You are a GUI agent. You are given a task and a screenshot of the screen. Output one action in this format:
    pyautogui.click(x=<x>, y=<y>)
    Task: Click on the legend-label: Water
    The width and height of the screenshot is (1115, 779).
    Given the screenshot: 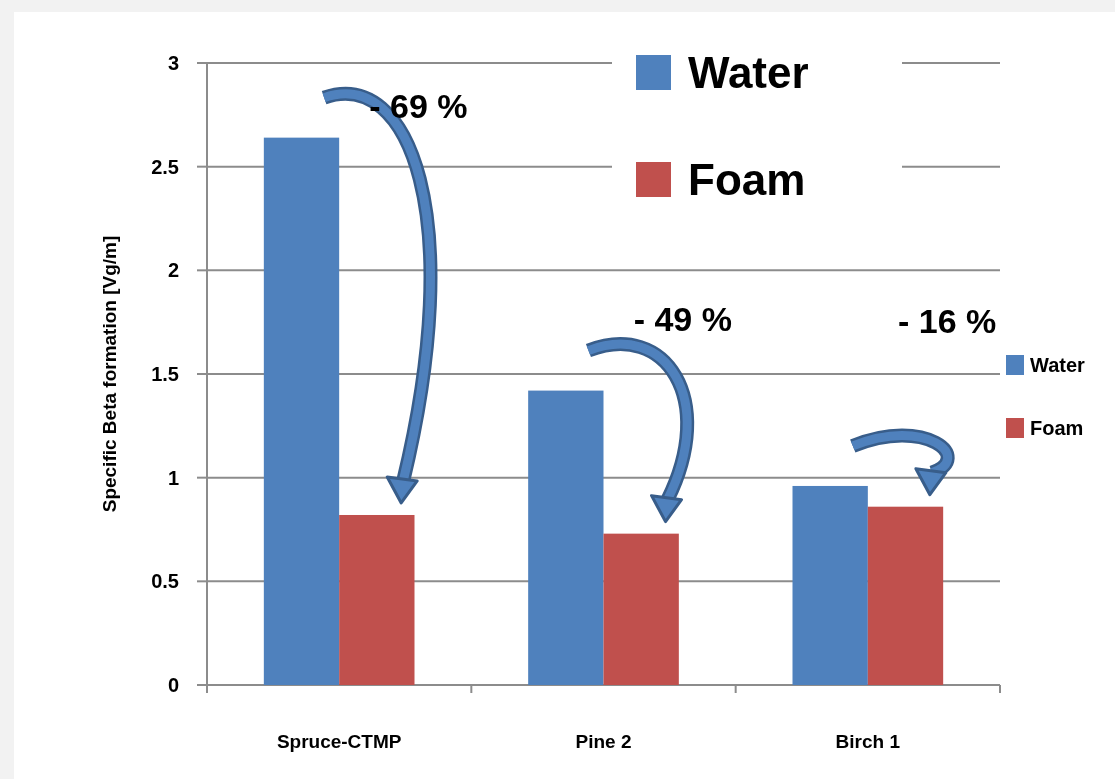 What is the action you would take?
    pyautogui.click(x=748, y=72)
    